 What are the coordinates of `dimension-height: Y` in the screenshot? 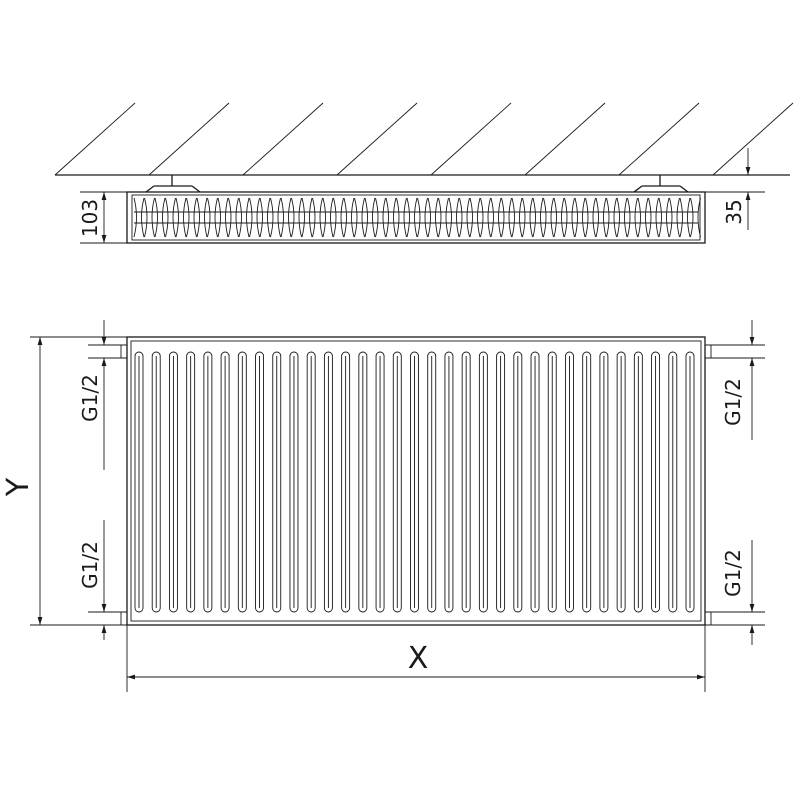 It's located at (64, 481).